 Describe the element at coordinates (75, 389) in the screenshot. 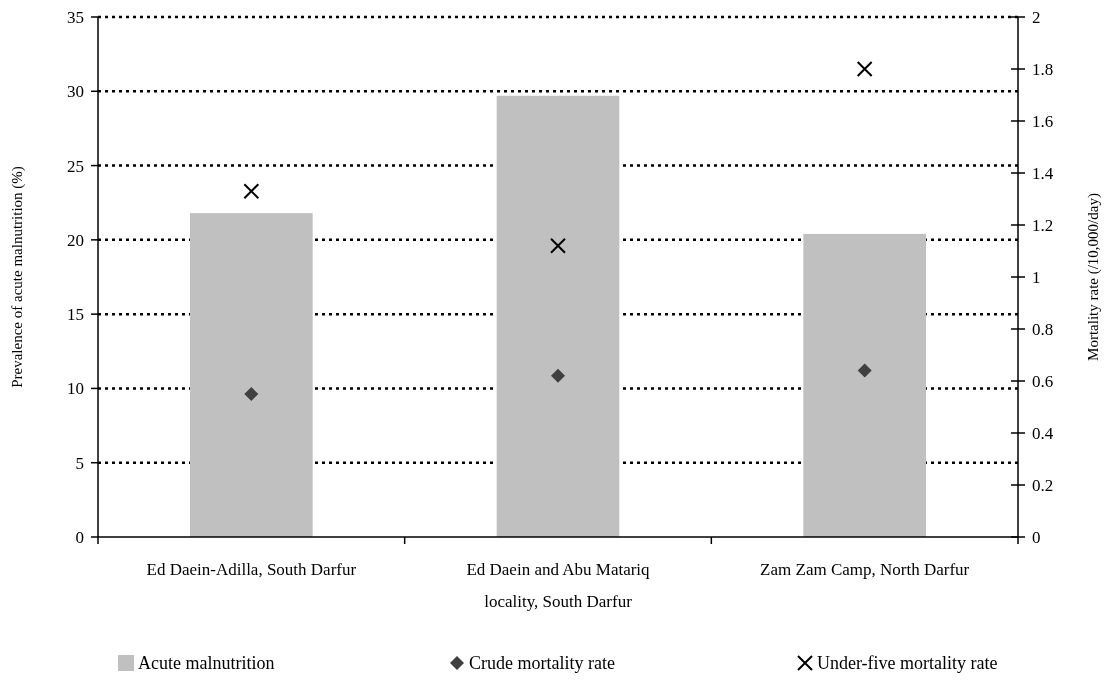

I see `y-tick-label: 10` at that location.